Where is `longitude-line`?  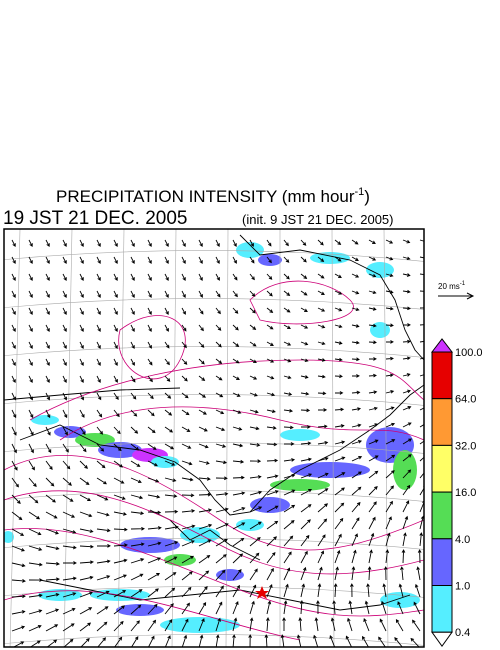 longitude-line is located at coordinates (333, 438).